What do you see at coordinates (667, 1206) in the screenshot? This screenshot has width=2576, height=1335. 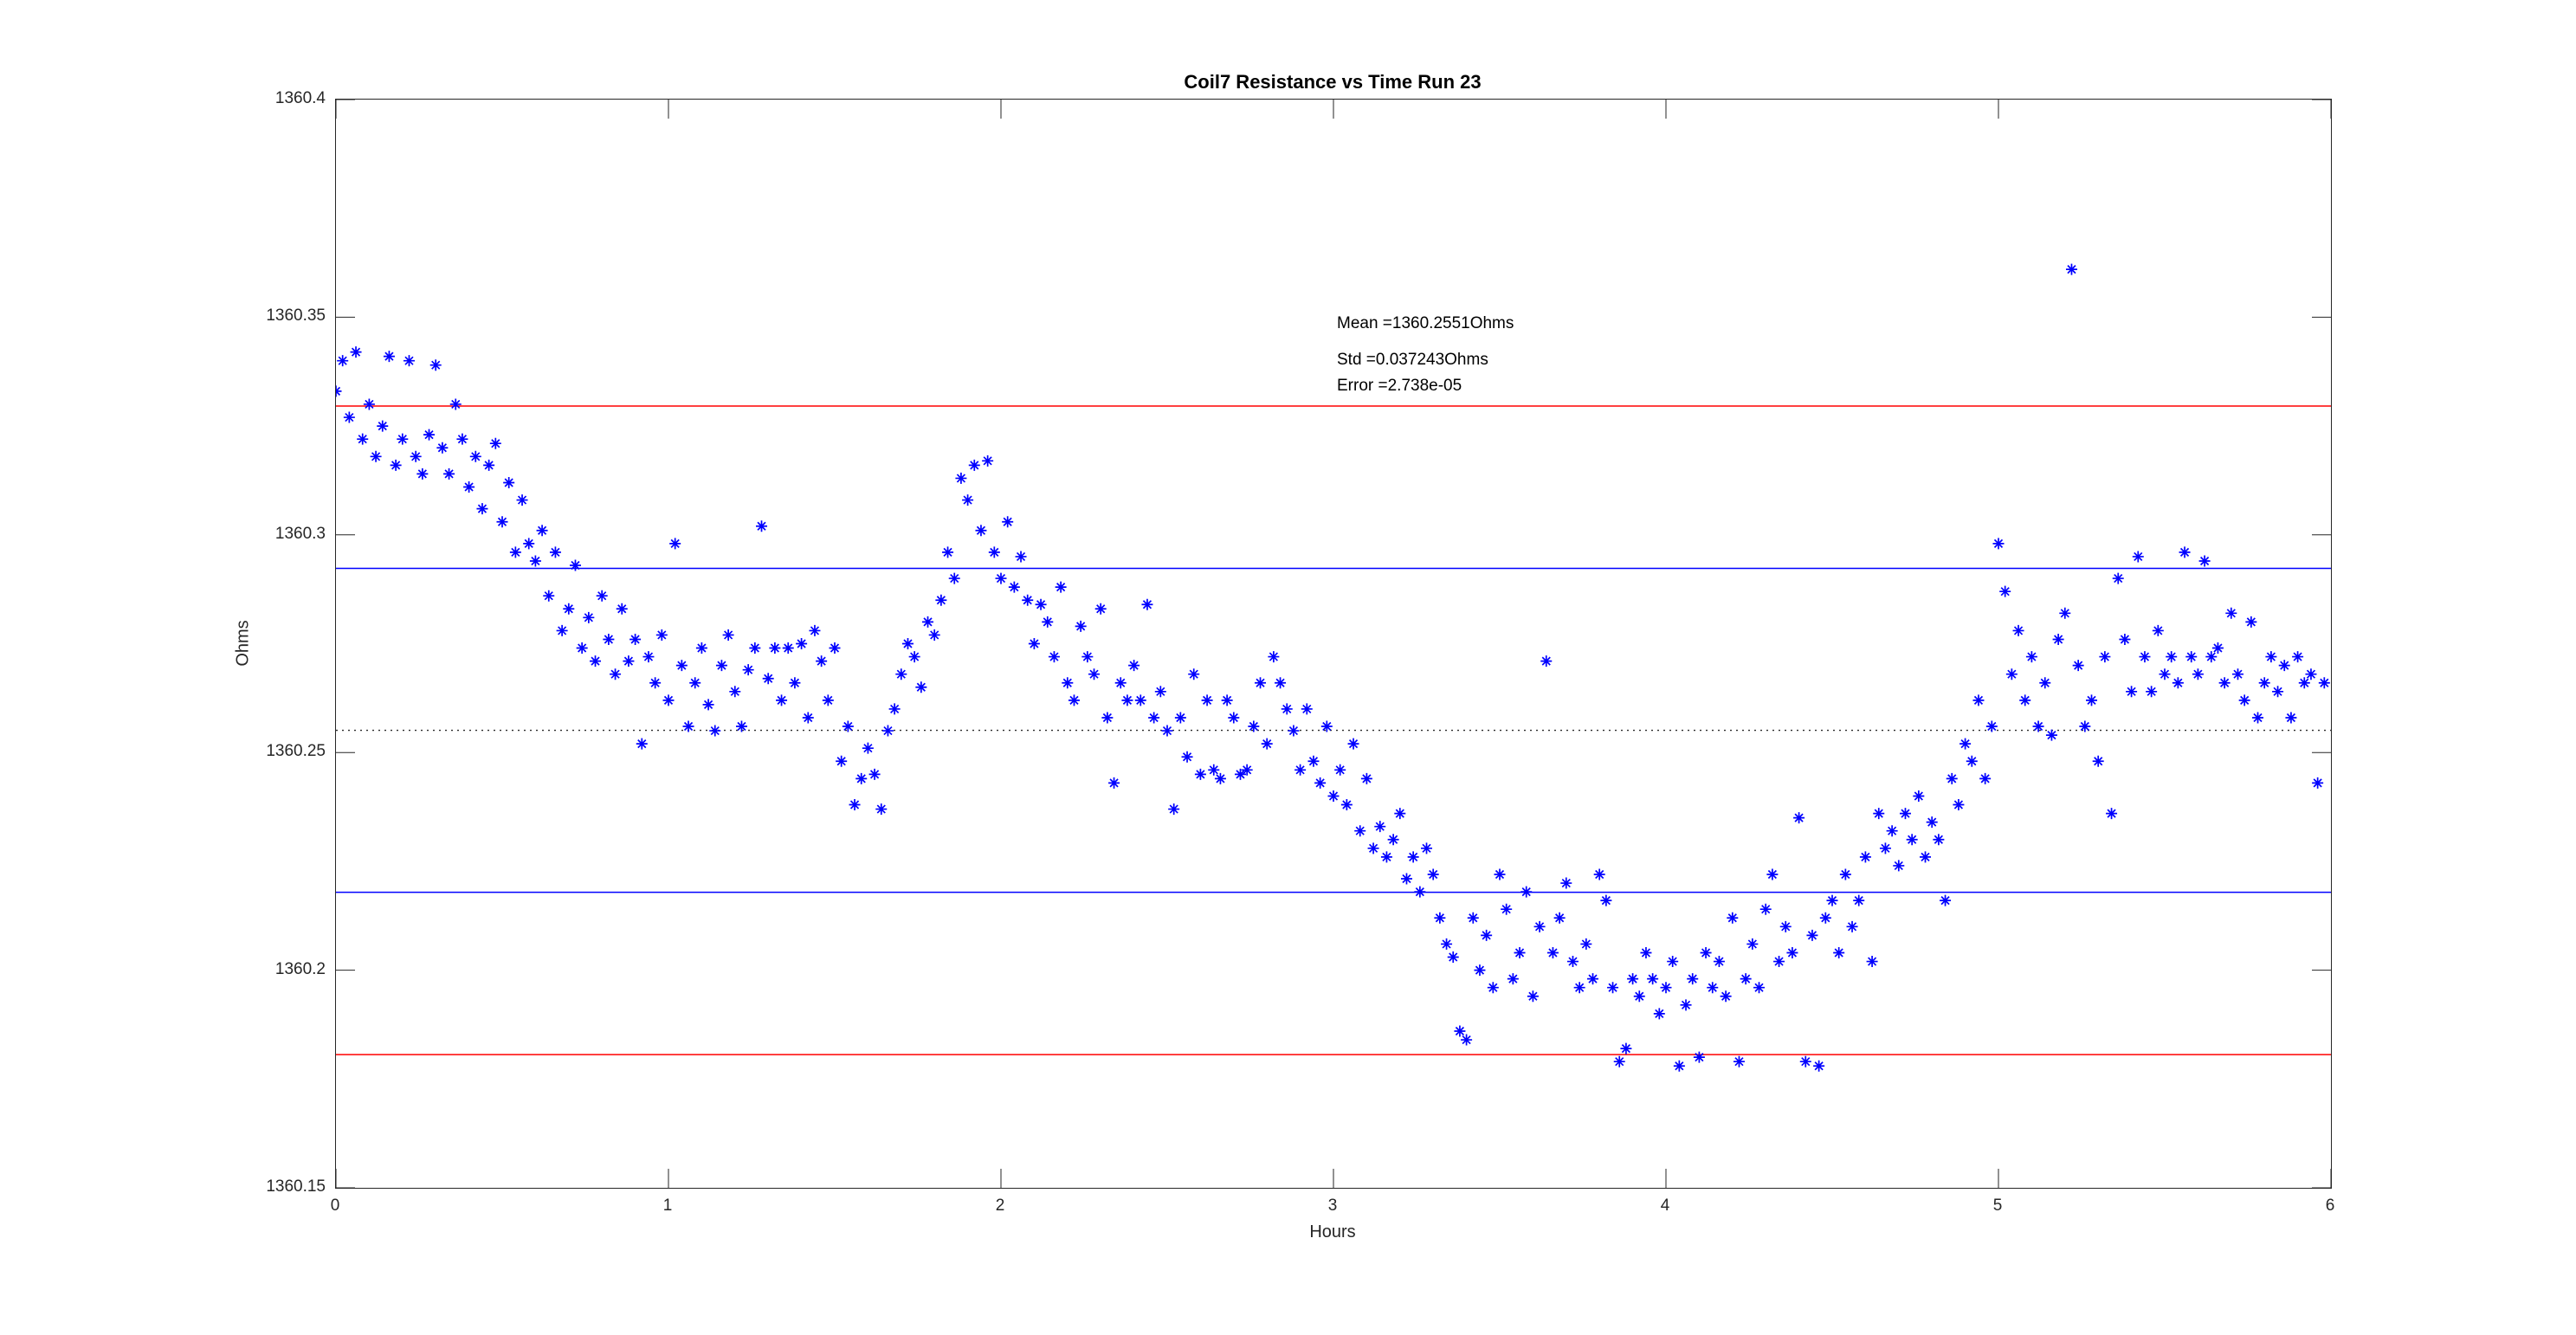 I see `x-tick-label: 1` at bounding box center [667, 1206].